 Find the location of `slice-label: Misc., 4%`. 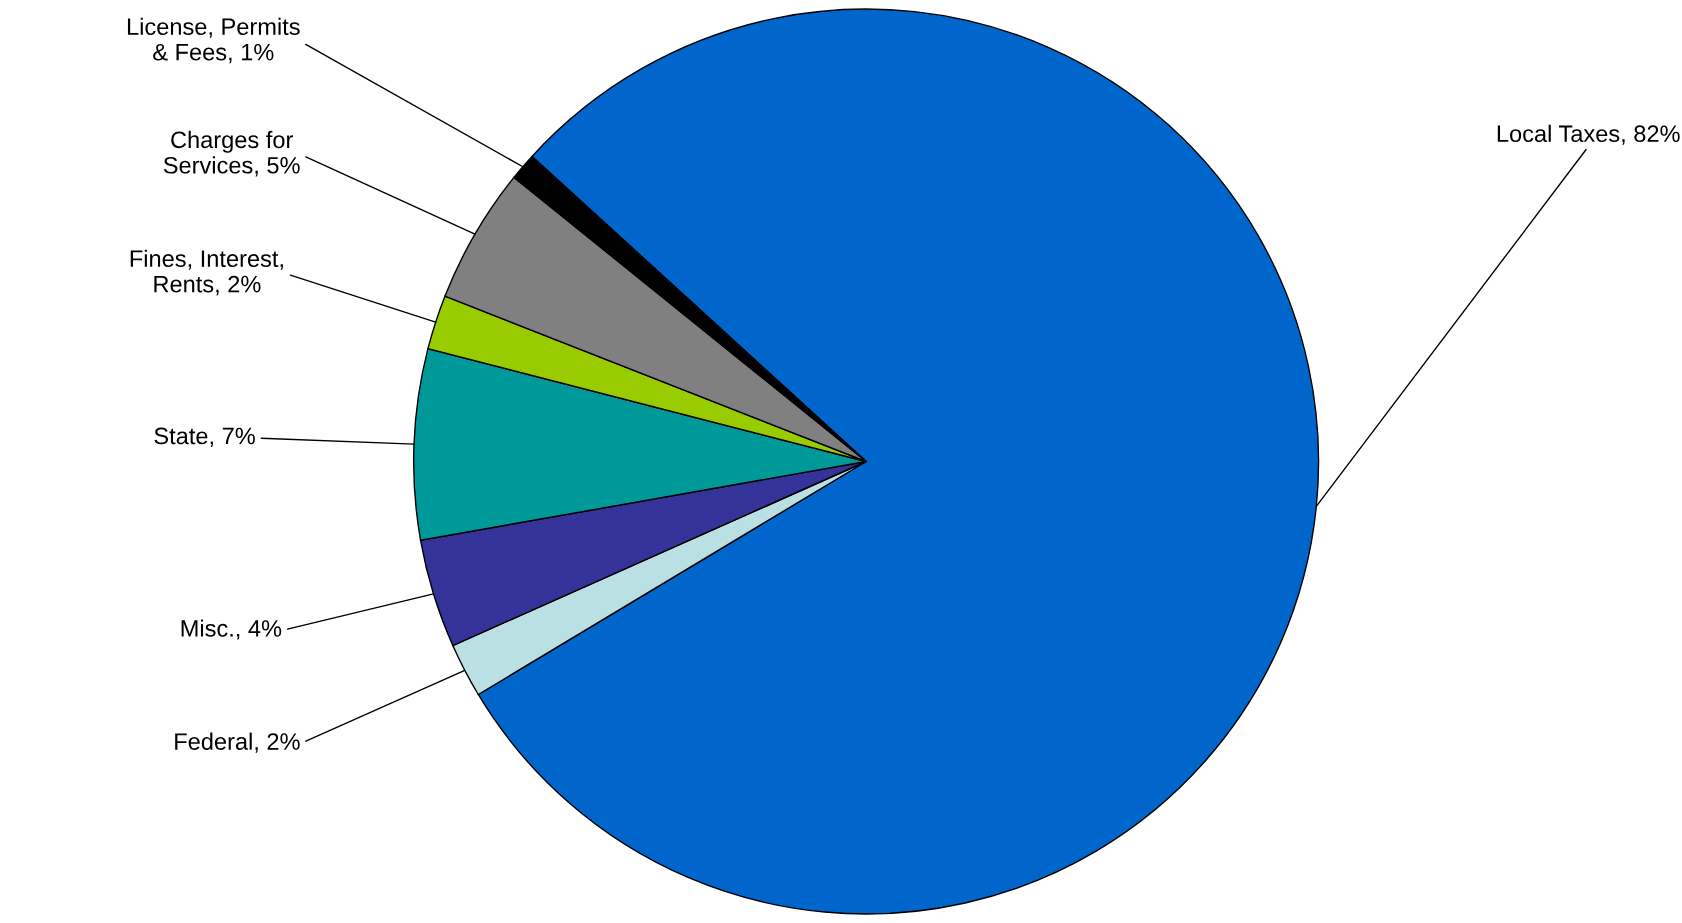

slice-label: Misc., 4% is located at coordinates (231, 629).